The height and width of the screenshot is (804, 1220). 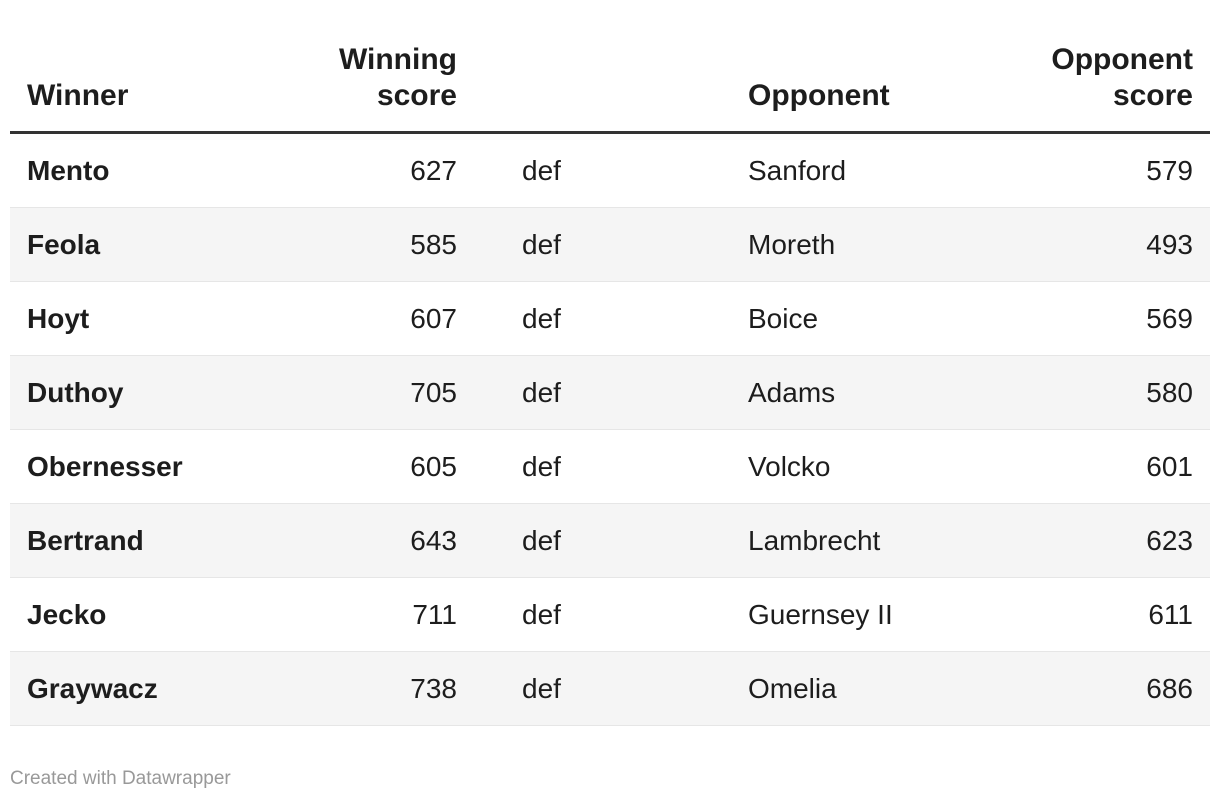 What do you see at coordinates (397, 67) in the screenshot?
I see `column-header-winning-score: Winning score` at bounding box center [397, 67].